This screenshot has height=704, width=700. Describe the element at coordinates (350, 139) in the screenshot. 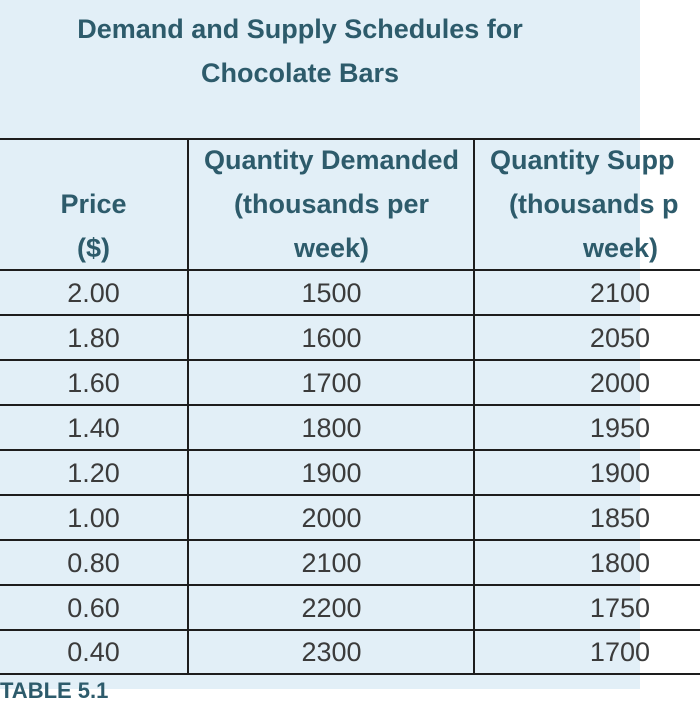

I see `table-top-rule` at that location.